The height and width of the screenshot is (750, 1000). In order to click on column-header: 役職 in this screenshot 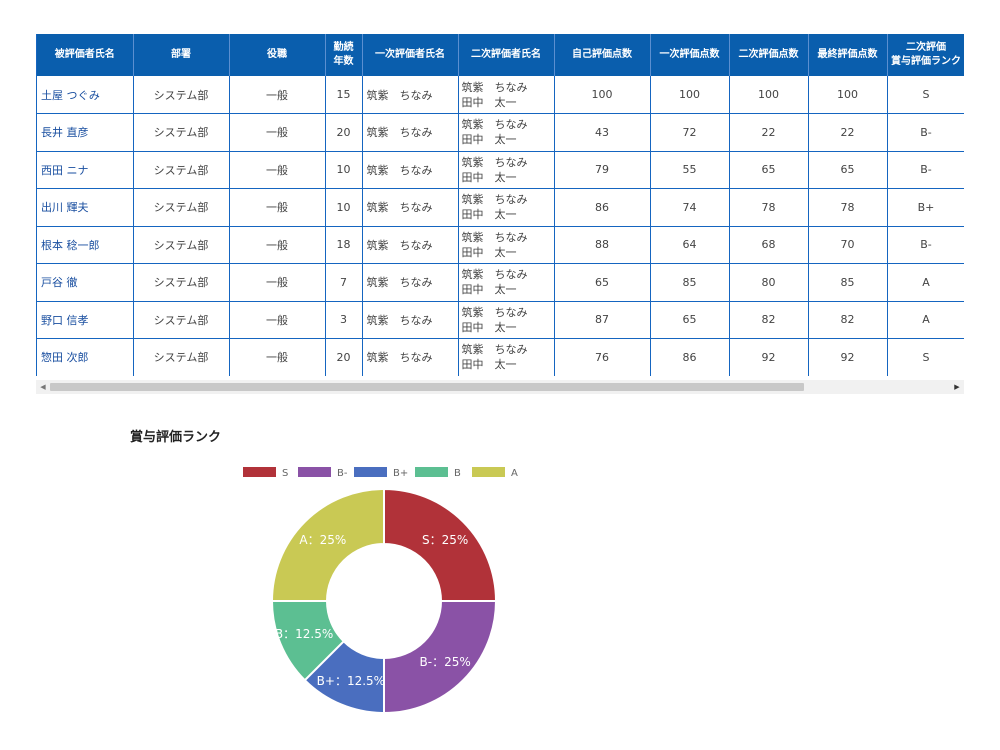, I will do `click(277, 55)`.